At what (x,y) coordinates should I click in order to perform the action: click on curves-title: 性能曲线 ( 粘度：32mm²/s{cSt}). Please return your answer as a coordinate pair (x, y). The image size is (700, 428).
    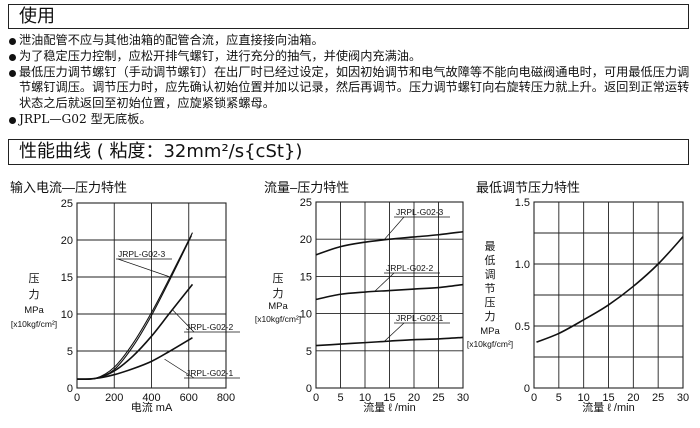
    Looking at the image, I should click on (161, 151).